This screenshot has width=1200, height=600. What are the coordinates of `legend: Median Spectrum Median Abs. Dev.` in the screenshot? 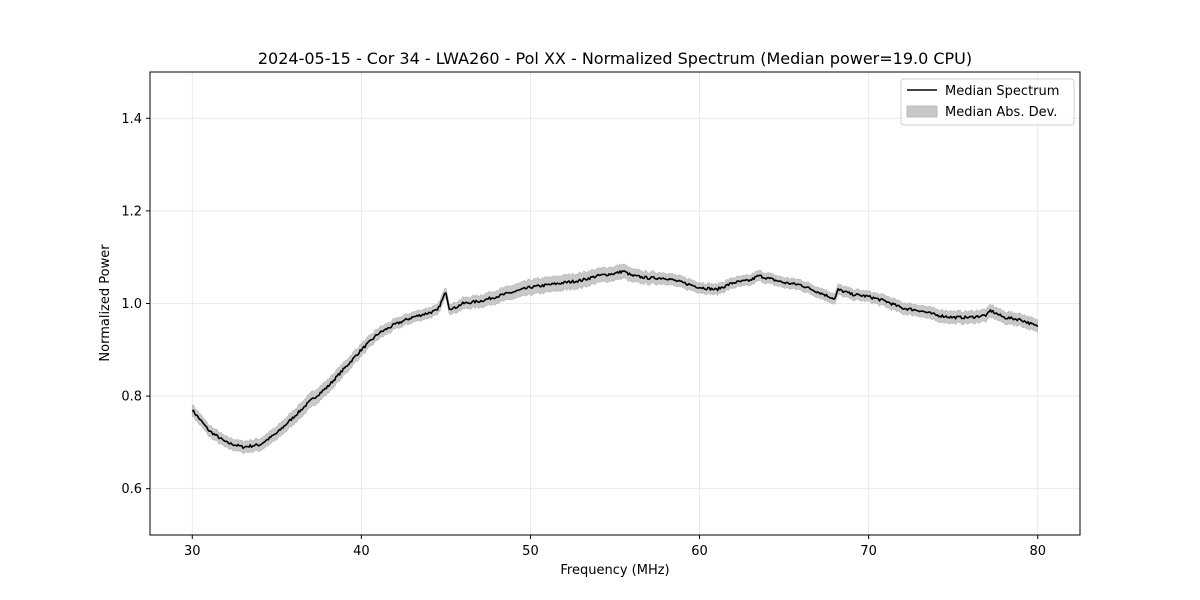 It's located at (987, 102).